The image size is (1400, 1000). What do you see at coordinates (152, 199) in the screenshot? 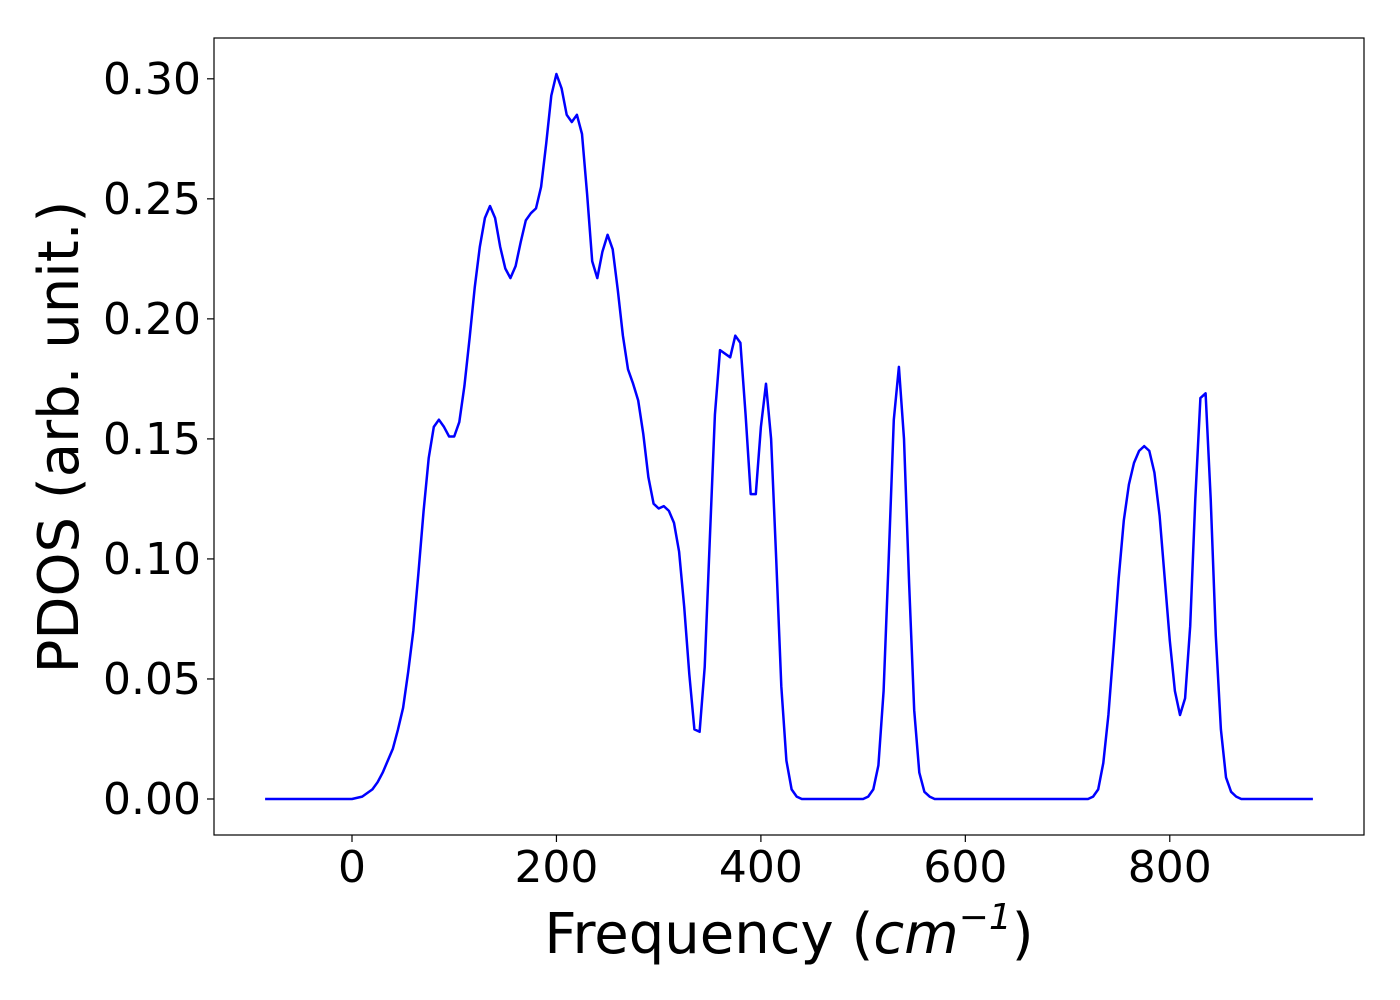
I see `y-tick-label: 0.25` at bounding box center [152, 199].